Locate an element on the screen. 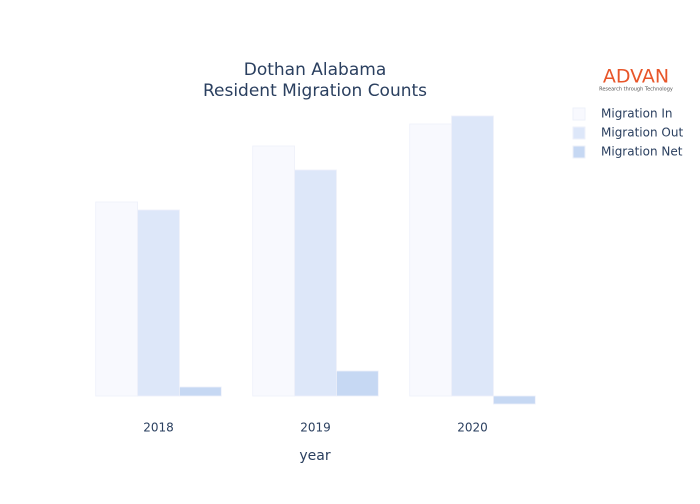  legend-label: Migration Out is located at coordinates (642, 133).